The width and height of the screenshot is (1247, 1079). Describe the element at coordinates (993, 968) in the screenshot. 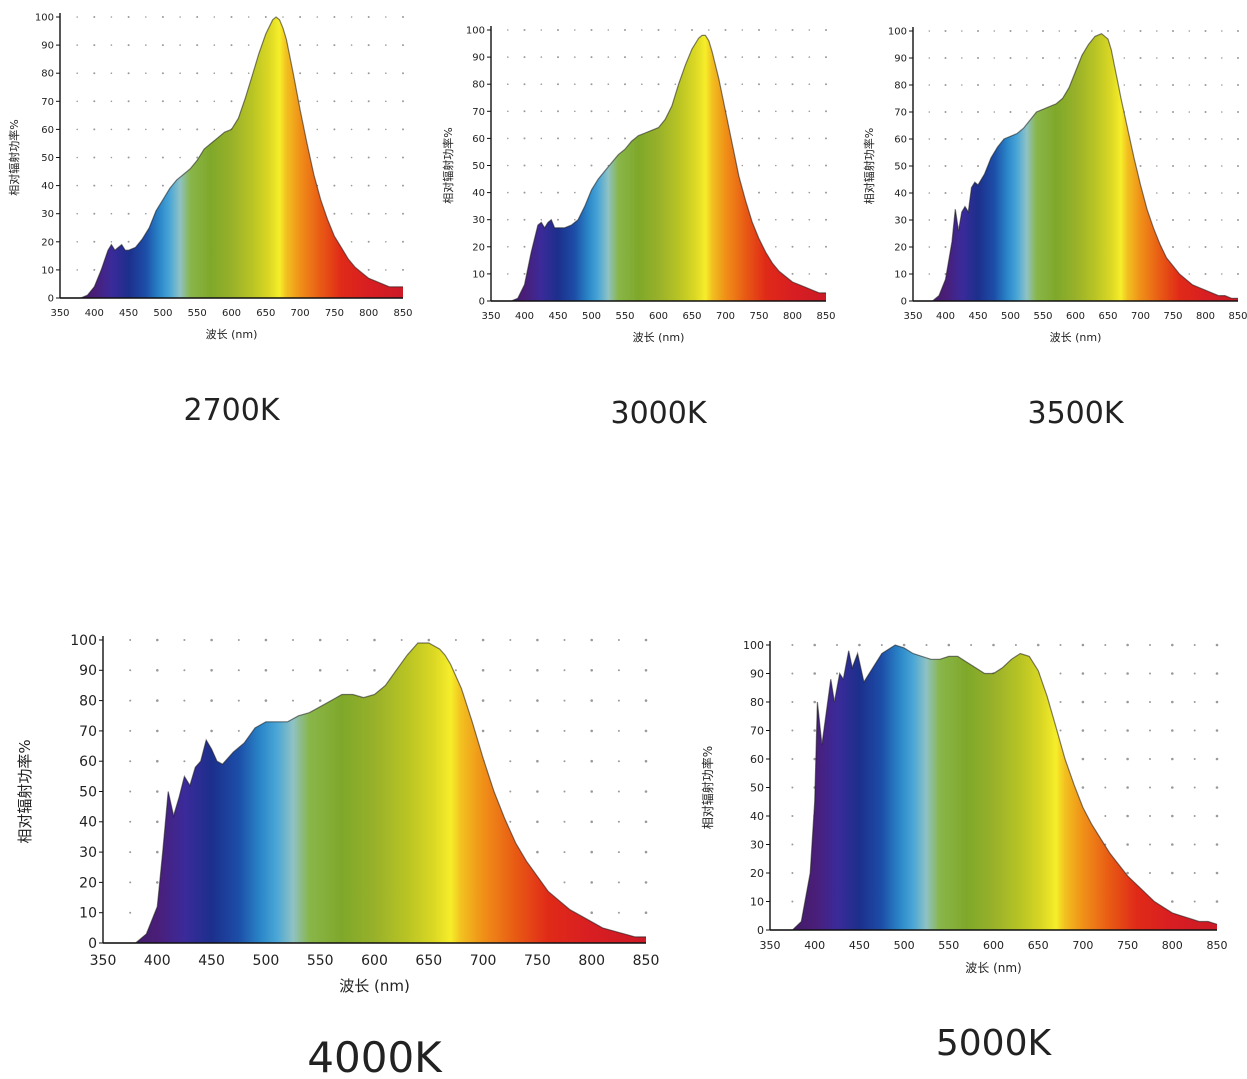

I see `x-axis-title: 波长 (nm)` at that location.